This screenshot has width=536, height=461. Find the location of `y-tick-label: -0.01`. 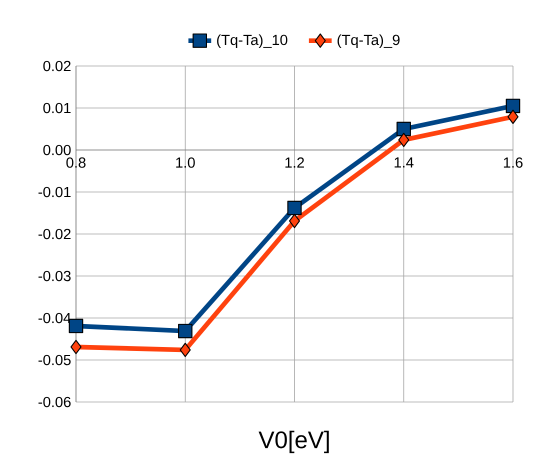

y-tick-label: -0.01 is located at coordinates (54, 192).